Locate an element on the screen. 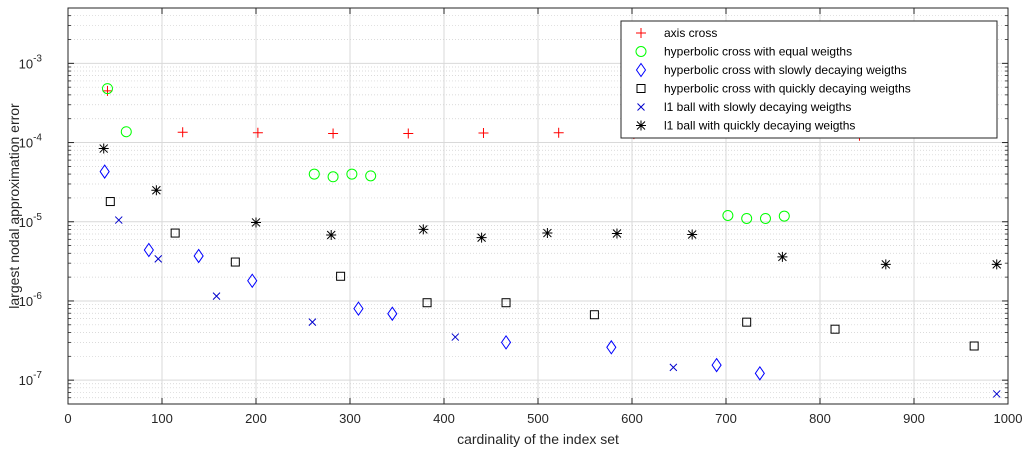  legend-box is located at coordinates (809, 79).